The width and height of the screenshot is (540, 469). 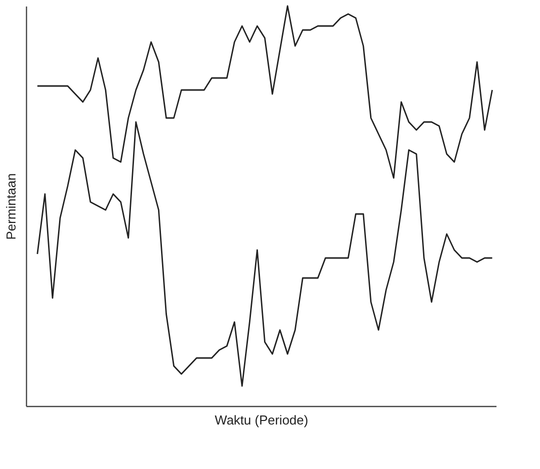 What do you see at coordinates (261, 420) in the screenshot?
I see `x-axis-title: Waktu (Periode)` at bounding box center [261, 420].